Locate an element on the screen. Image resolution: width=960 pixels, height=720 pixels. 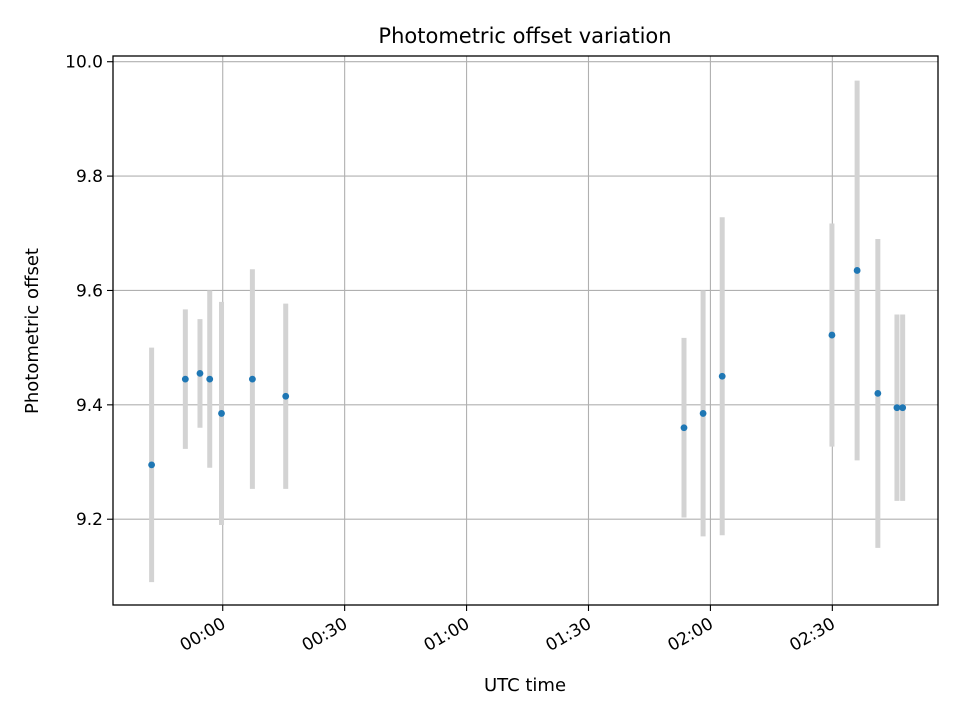
y-tick-label: 9.8 is located at coordinates (89, 177).